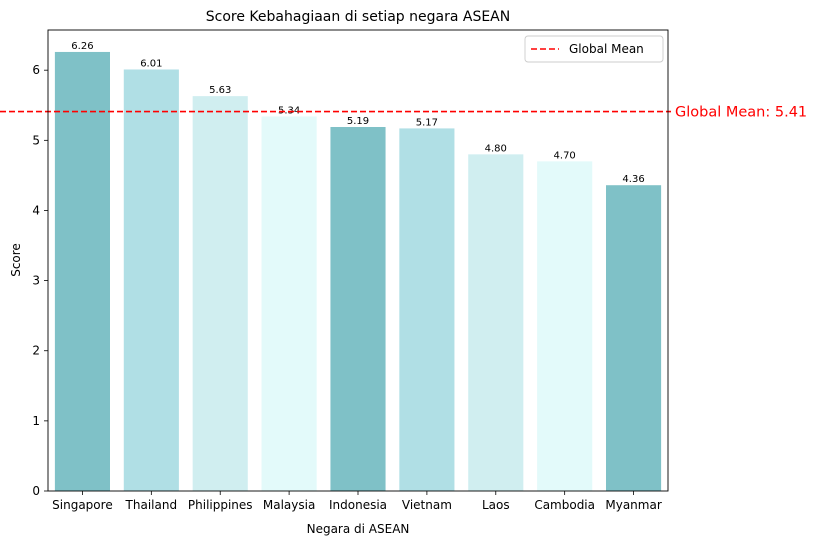 This screenshot has height=545, width=837. What do you see at coordinates (220, 293) in the screenshot?
I see `bar-philippines` at bounding box center [220, 293].